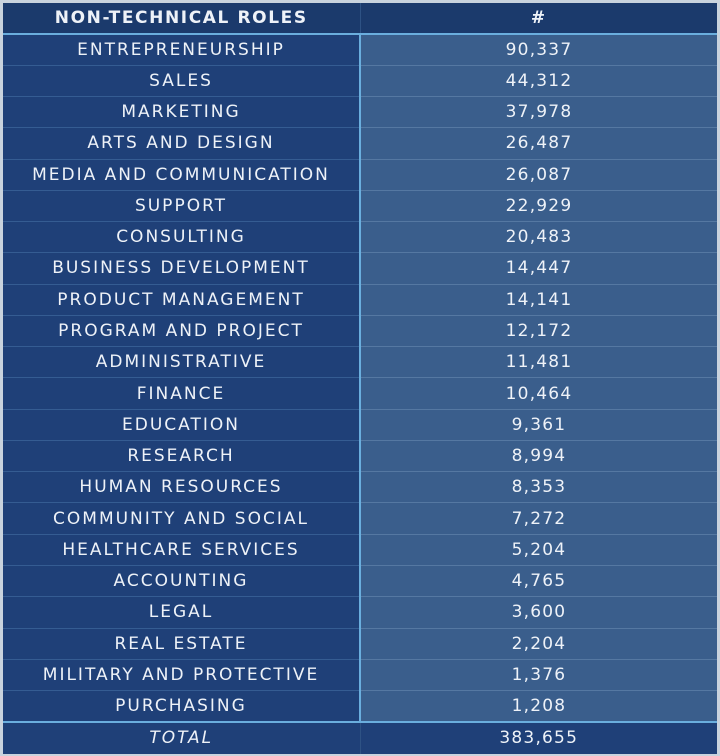 The height and width of the screenshot is (756, 720). Describe the element at coordinates (182, 331) in the screenshot. I see `role-name: PROGRAM AND PROJECT` at that location.